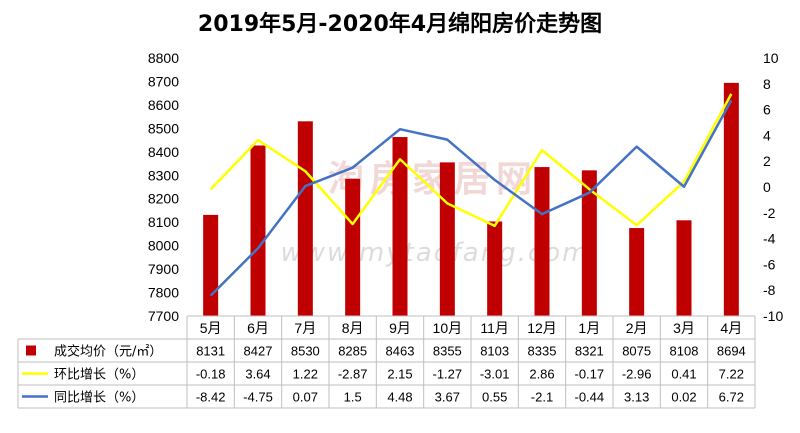 Image resolution: width=800 pixels, height=433 pixels. Describe the element at coordinates (636, 351) in the screenshot. I see `data-label: 8075` at that location.